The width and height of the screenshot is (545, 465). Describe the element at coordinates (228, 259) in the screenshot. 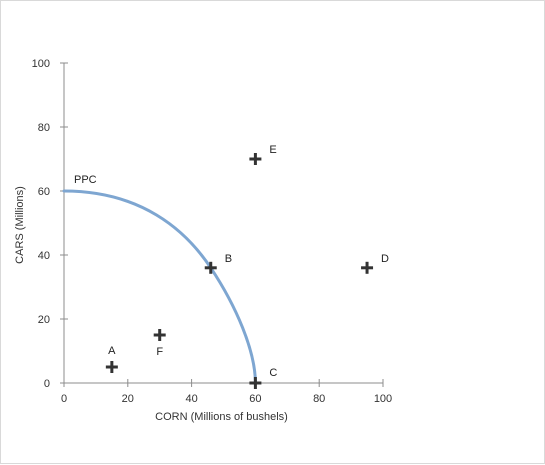

I see `point-label: B` at that location.